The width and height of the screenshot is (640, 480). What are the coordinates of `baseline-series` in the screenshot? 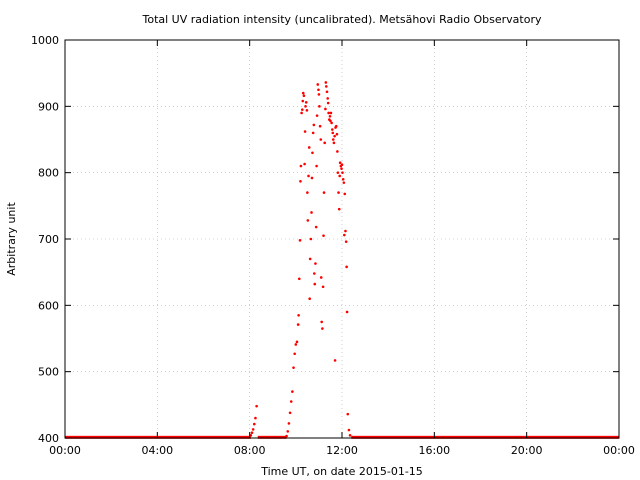 It's located at (342, 437).